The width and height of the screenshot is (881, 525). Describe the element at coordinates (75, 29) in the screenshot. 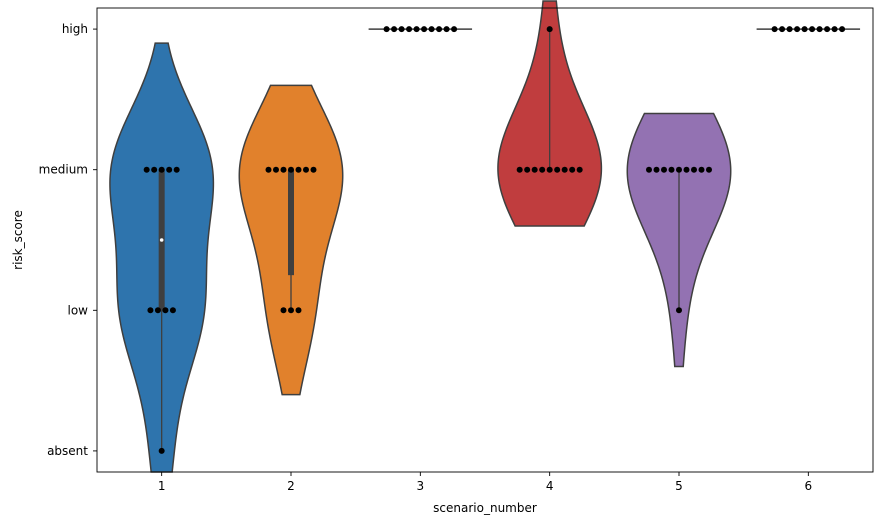

I see `y-tick-label-high: high` at that location.